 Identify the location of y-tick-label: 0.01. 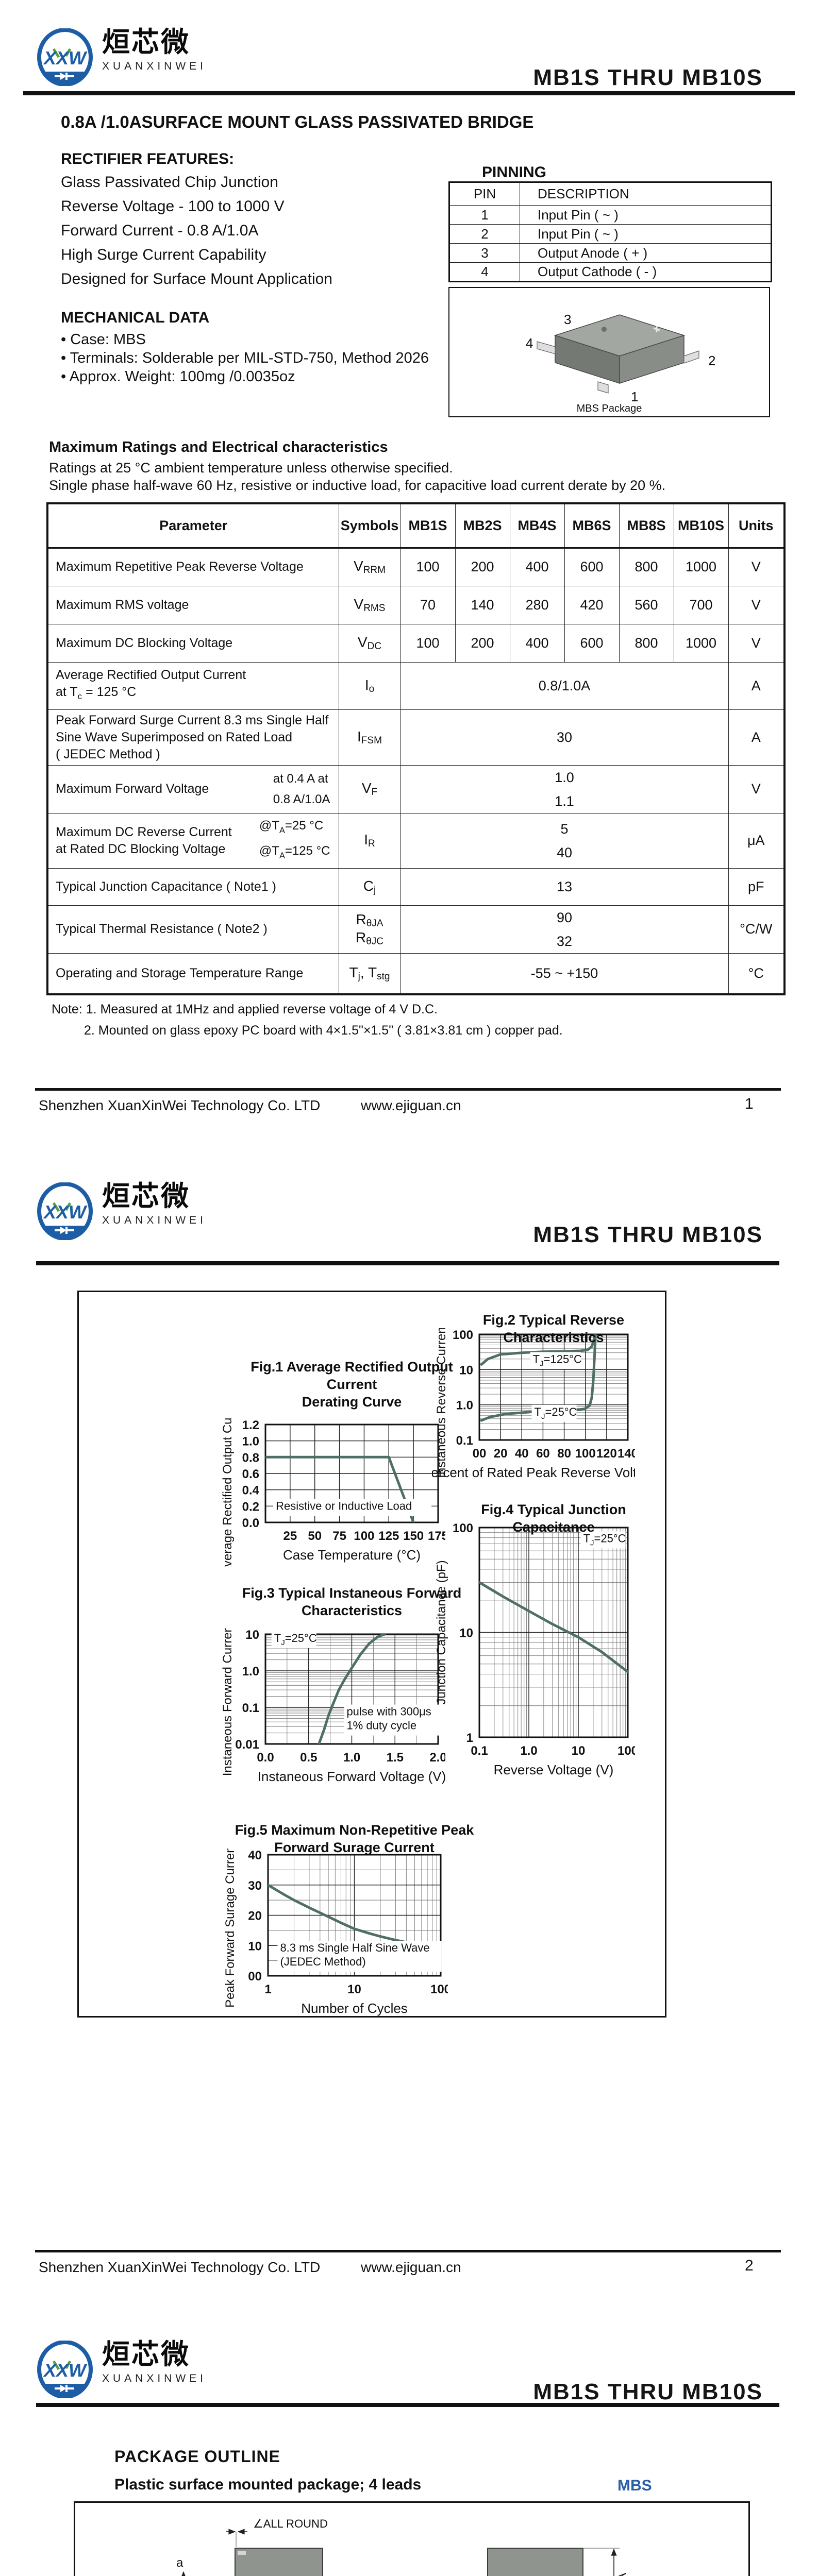
(247, 1745).